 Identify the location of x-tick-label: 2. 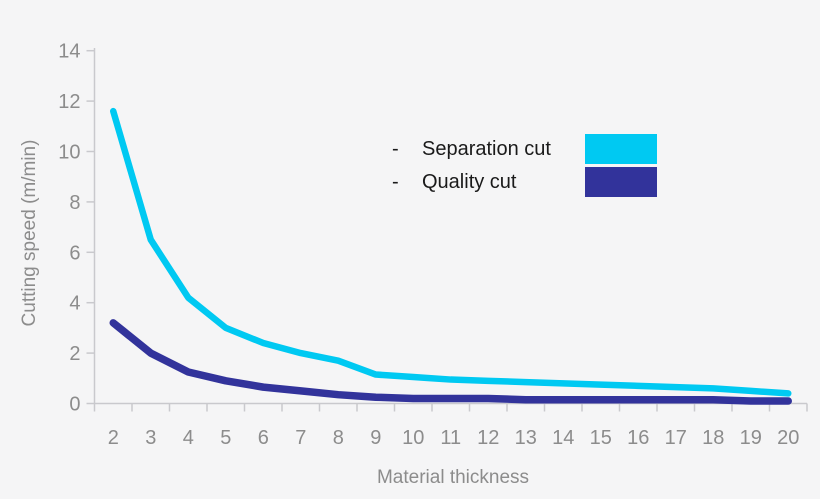
(113, 438).